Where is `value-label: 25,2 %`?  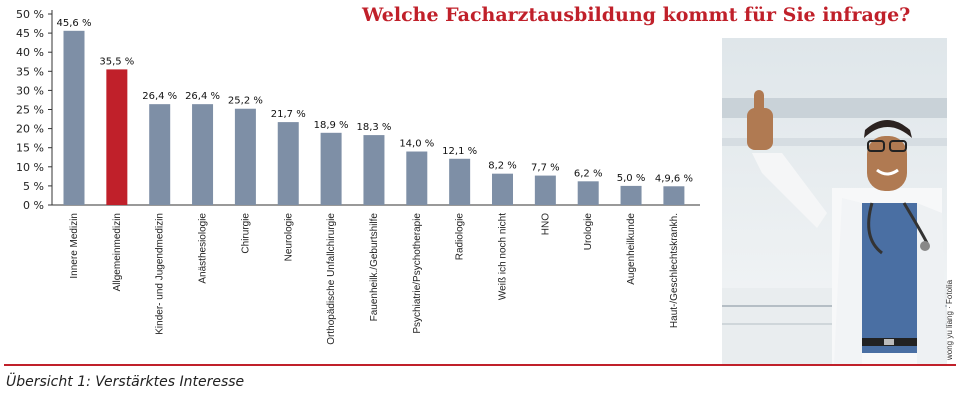 value-label: 25,2 % is located at coordinates (245, 101).